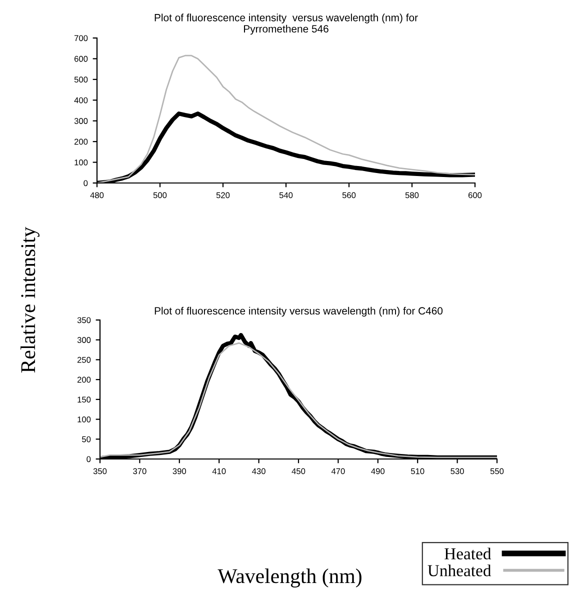 This screenshot has width=578, height=596. Describe the element at coordinates (286, 24) in the screenshot. I see `chart-title: Plot of fluorescence intensity versus wavelength (nm) for Pyrromethene 546` at that location.